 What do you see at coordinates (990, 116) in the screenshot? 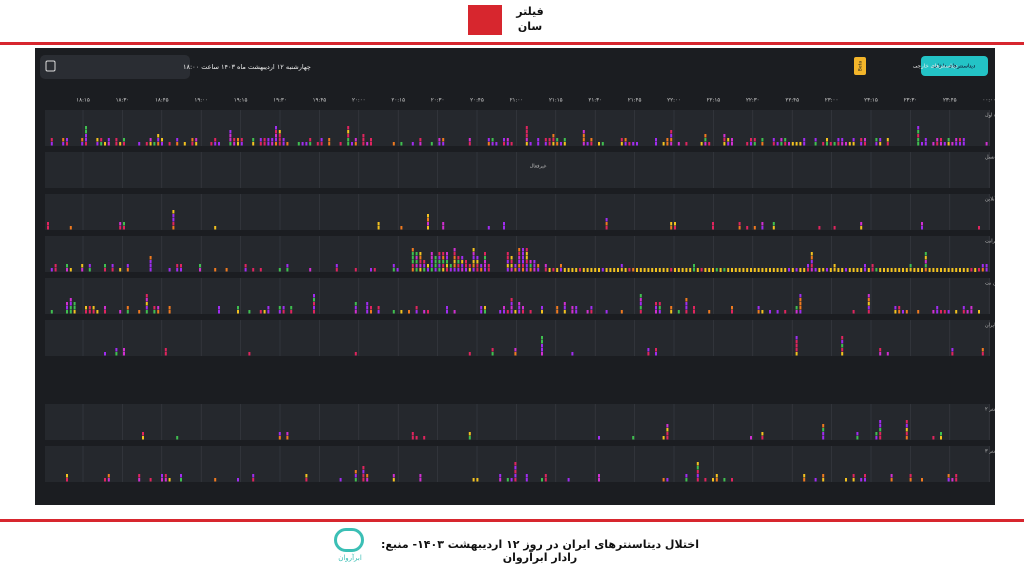
I see `row-title: تهران - دیتاسنتر همراه اول` at bounding box center [990, 116].